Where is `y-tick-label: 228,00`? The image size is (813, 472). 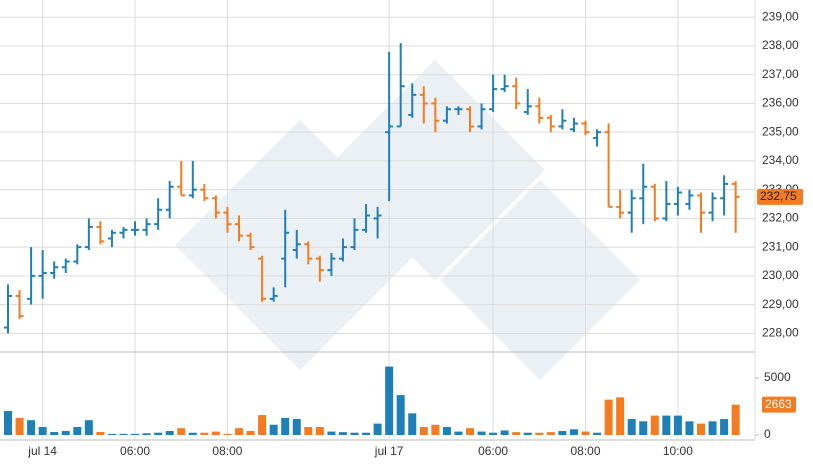
y-tick-label: 228,00 is located at coordinates (780, 332).